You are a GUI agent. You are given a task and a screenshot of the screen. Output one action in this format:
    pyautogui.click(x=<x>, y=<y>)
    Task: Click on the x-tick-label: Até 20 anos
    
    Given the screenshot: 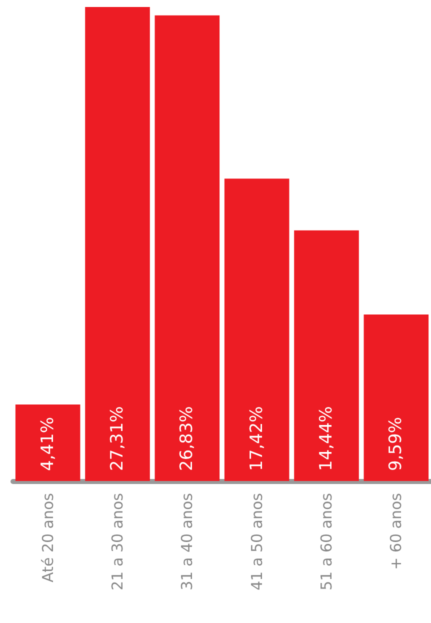 What is the action you would take?
    pyautogui.click(x=47, y=537)
    